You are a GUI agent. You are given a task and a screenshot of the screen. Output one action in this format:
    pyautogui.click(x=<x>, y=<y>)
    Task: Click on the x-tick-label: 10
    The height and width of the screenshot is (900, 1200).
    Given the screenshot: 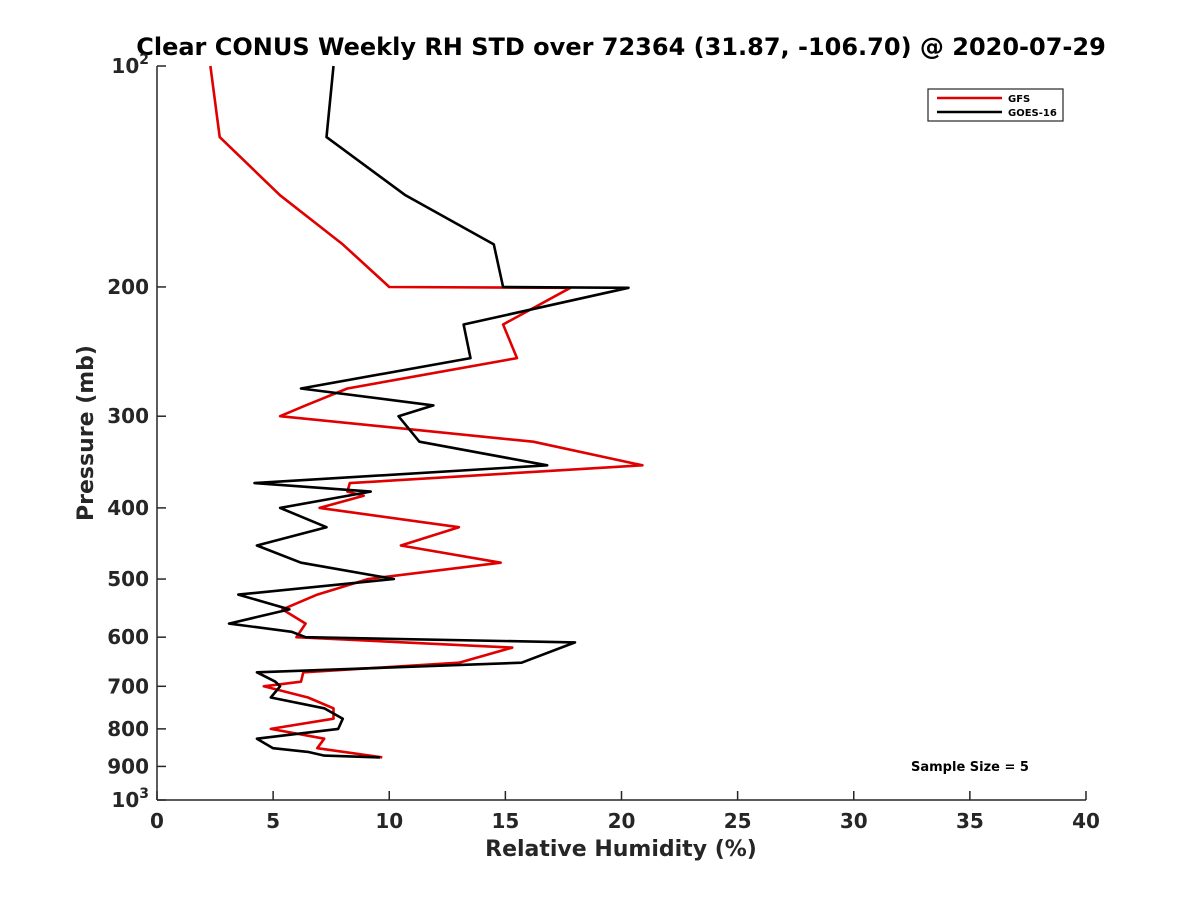 What is the action you would take?
    pyautogui.click(x=389, y=821)
    